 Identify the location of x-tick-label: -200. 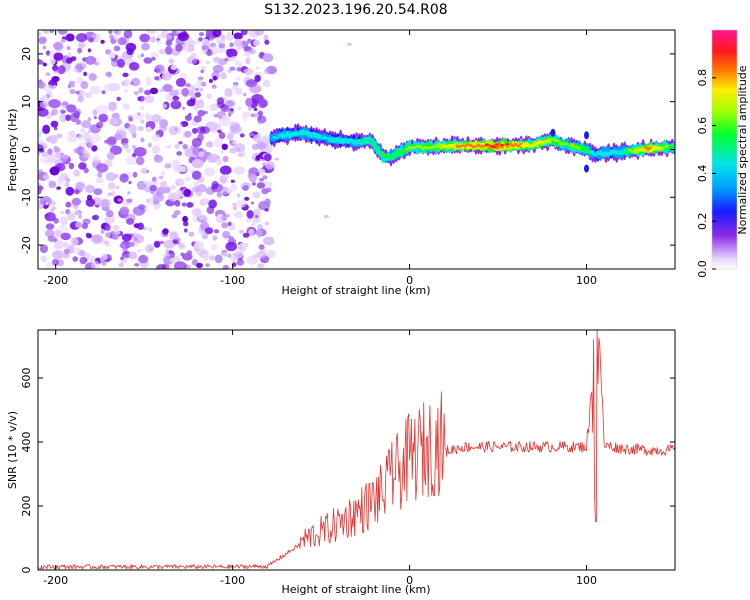
(55, 580).